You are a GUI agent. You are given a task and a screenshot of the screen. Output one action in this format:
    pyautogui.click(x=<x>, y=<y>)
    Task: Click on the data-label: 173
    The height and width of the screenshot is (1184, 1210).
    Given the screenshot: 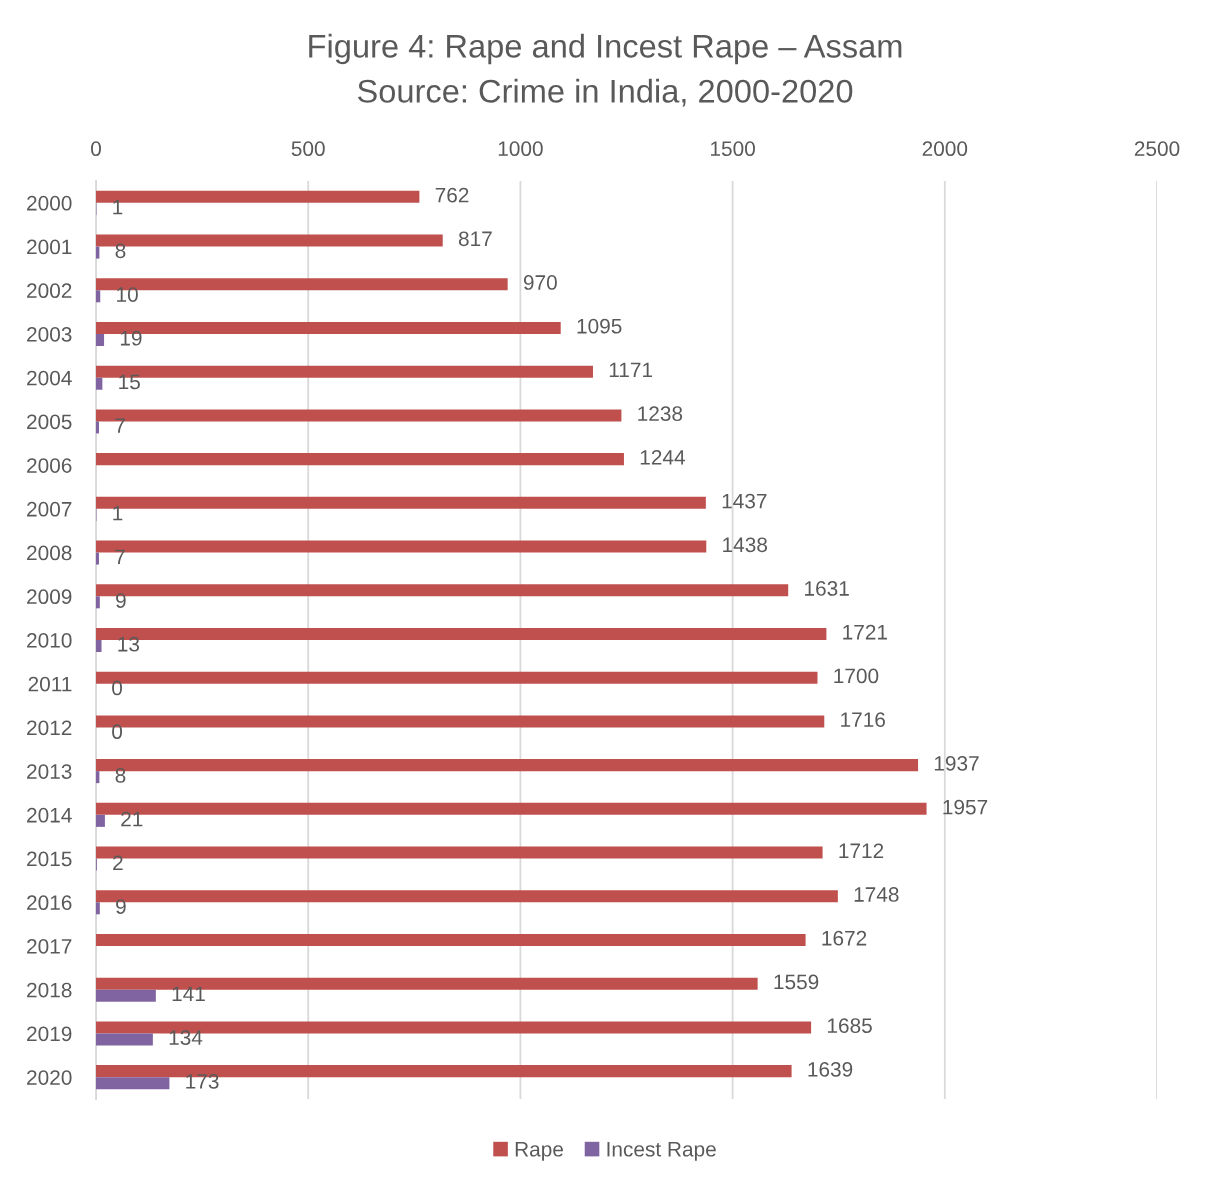 What is the action you would take?
    pyautogui.click(x=202, y=1081)
    